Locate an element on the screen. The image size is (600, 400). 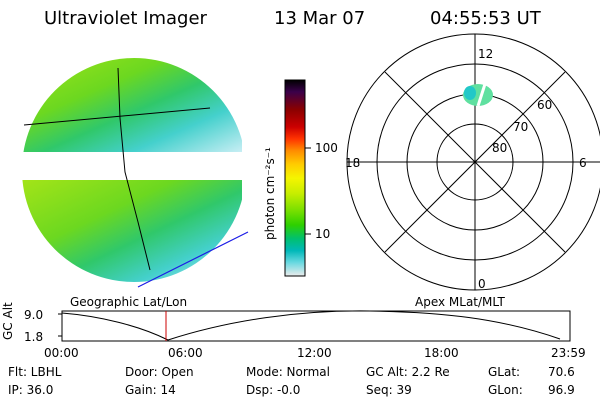
time-label: 04:55:53 UT is located at coordinates (485, 18).